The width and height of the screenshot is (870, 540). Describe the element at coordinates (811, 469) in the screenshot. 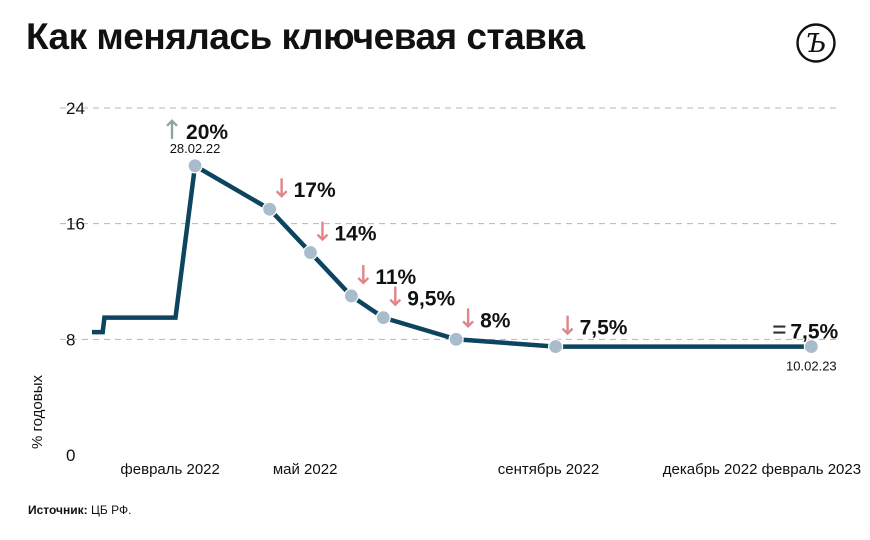

I see `x-tick-label: февраль 2023` at that location.